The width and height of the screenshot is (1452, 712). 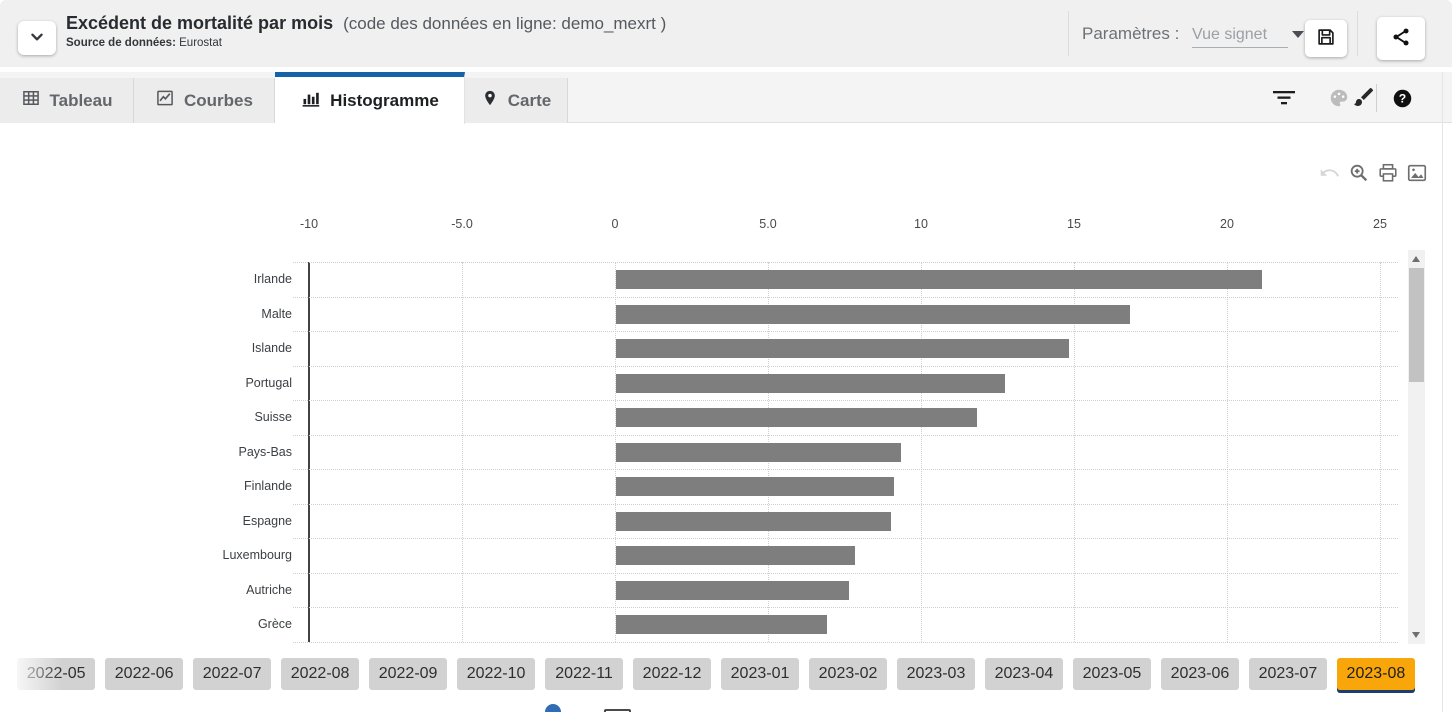 I want to click on scrollbar-thumb, so click(x=1416, y=325).